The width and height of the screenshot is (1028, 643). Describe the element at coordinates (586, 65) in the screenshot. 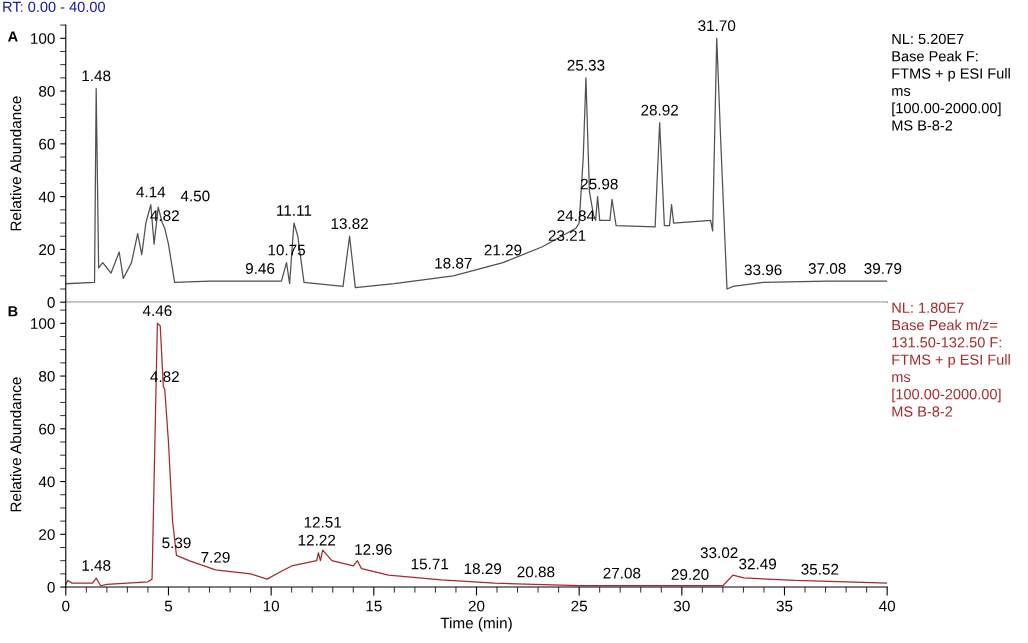

I see `annotation: 25.33` at that location.